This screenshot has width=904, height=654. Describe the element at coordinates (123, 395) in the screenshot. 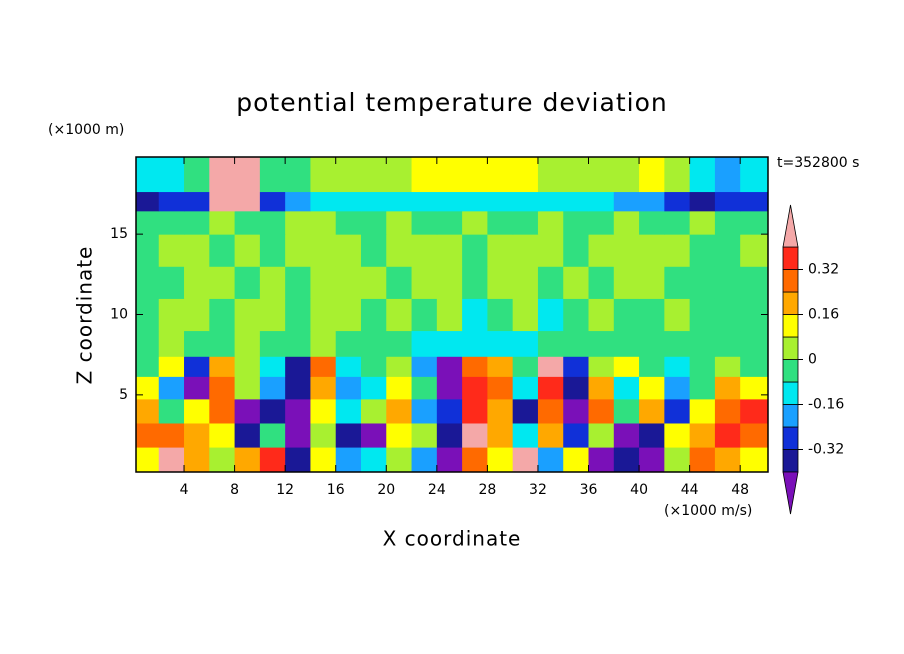

I see `y-tick-label: 5` at that location.